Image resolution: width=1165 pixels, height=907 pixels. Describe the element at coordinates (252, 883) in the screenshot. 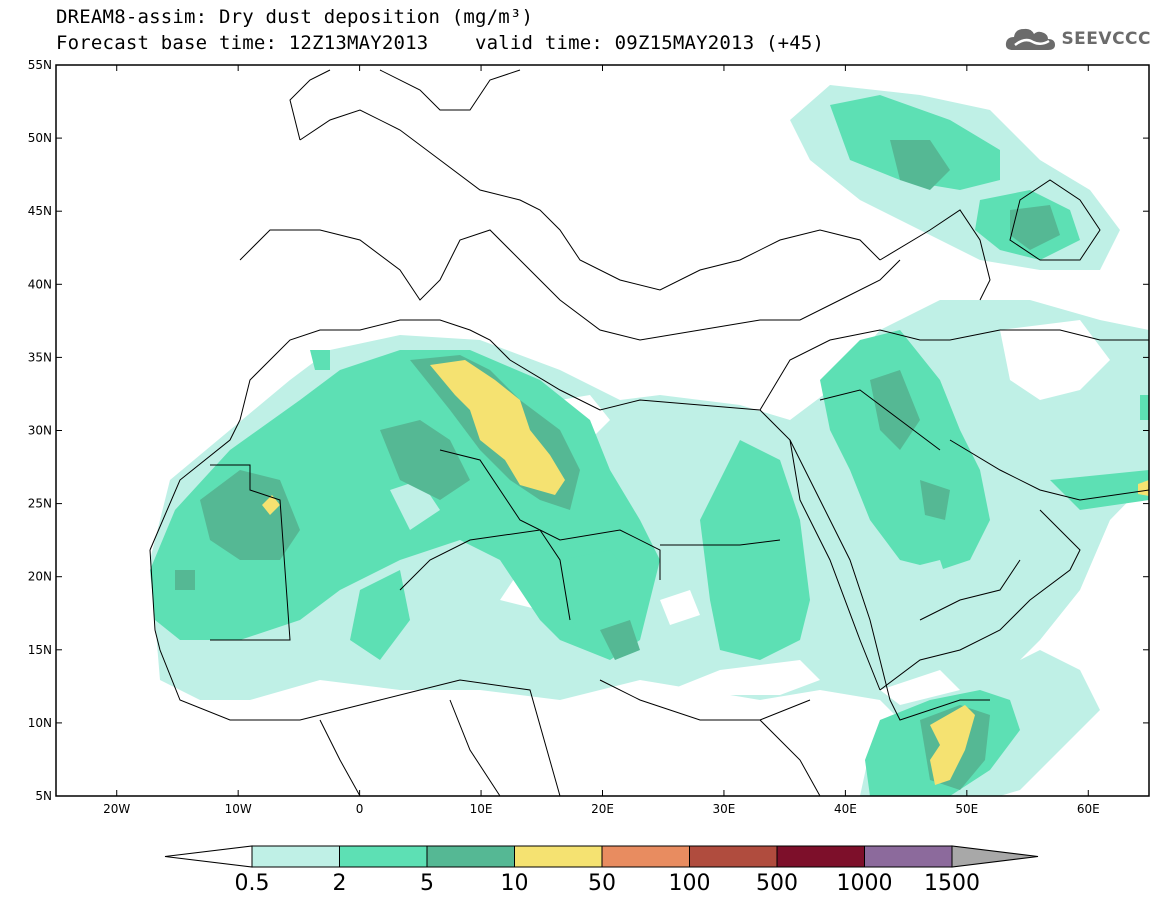

I see `legend-label: 0.5` at that location.